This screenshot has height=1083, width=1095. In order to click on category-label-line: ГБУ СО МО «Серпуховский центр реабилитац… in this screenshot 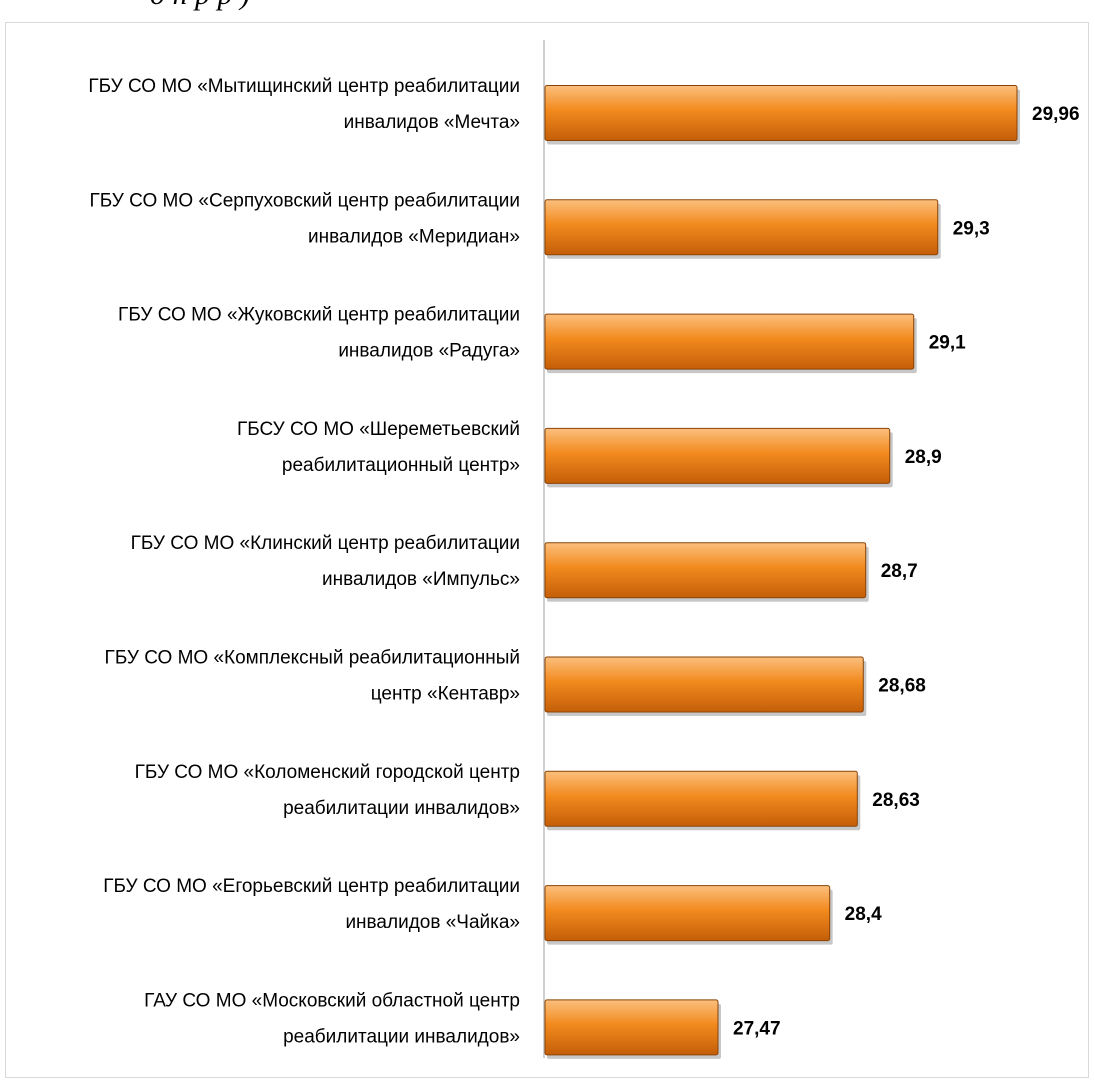, I will do `click(304, 200)`.